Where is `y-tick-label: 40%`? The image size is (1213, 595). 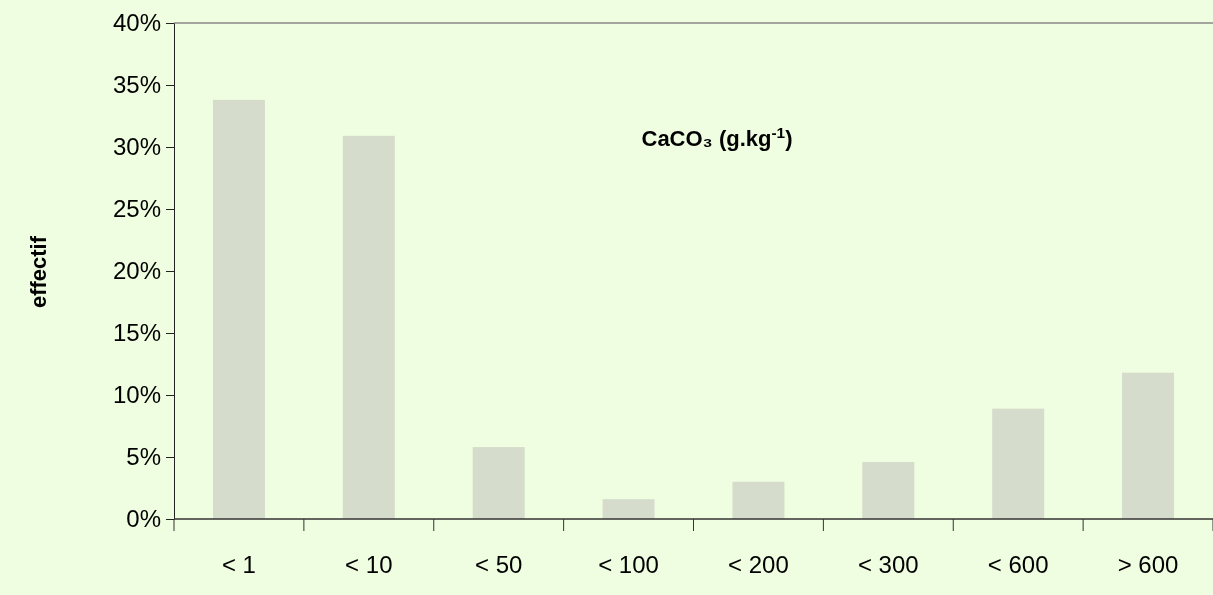
y-tick-label: 40% is located at coordinates (136, 23).